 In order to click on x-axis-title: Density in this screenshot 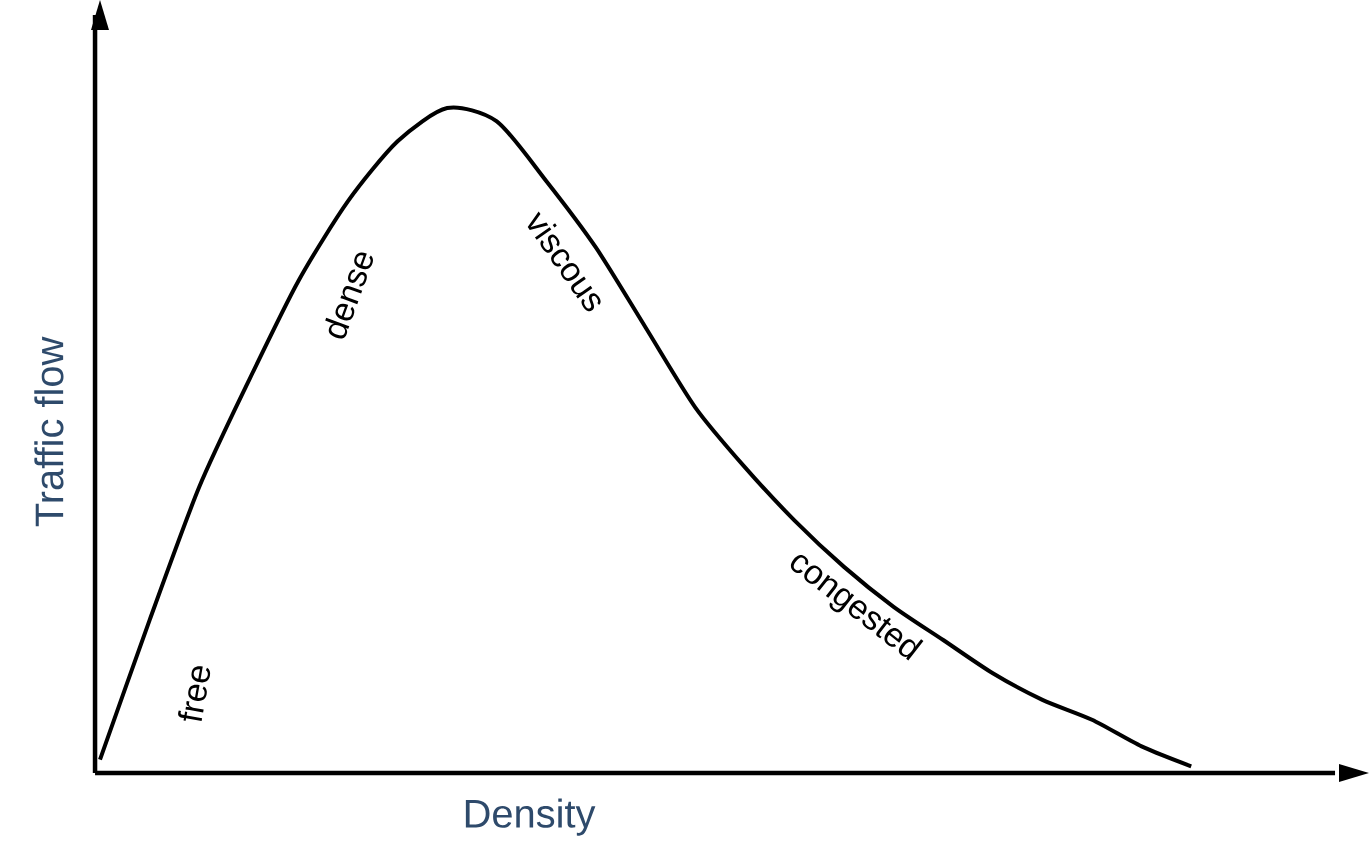, I will do `click(530, 817)`.